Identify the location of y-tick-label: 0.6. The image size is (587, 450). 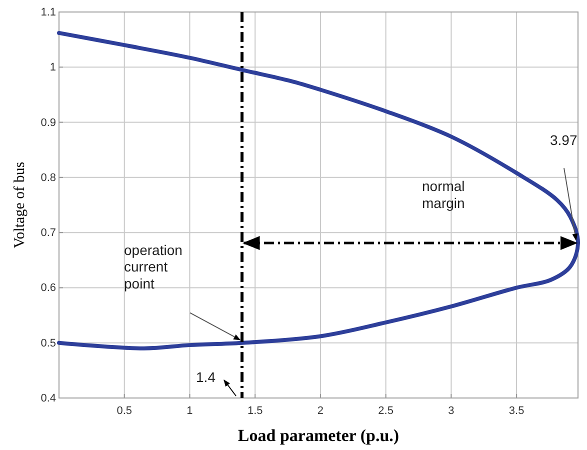
(48, 288).